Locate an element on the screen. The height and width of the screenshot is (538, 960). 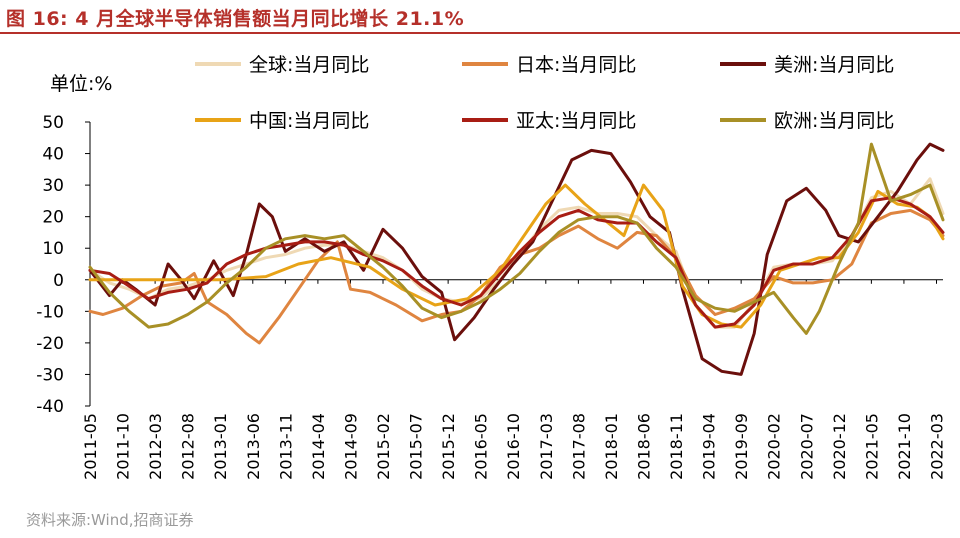
x-tick-label: 2013-06 is located at coordinates (253, 446).